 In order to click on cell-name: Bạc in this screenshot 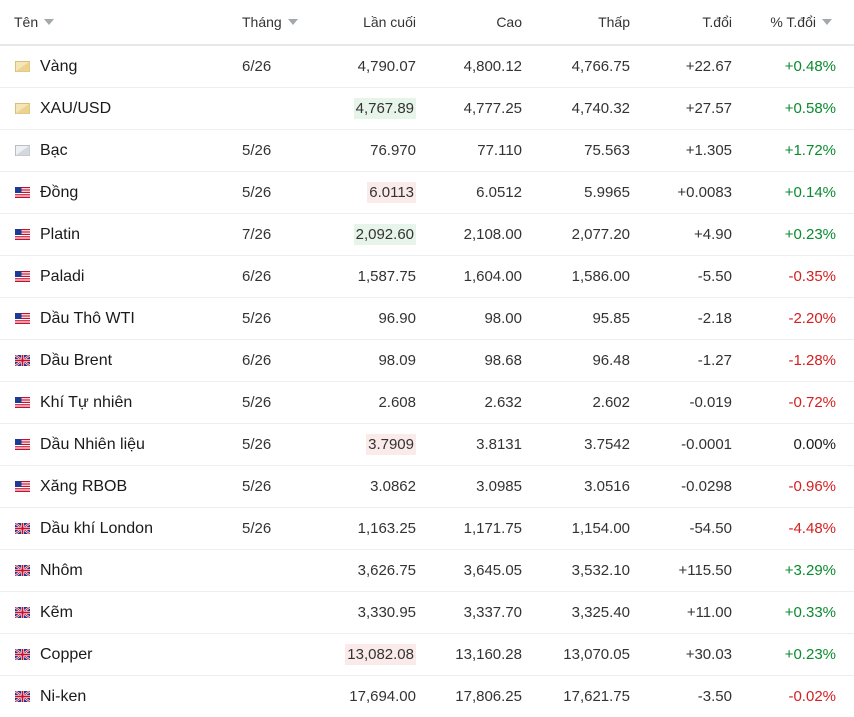, I will do `click(113, 151)`.